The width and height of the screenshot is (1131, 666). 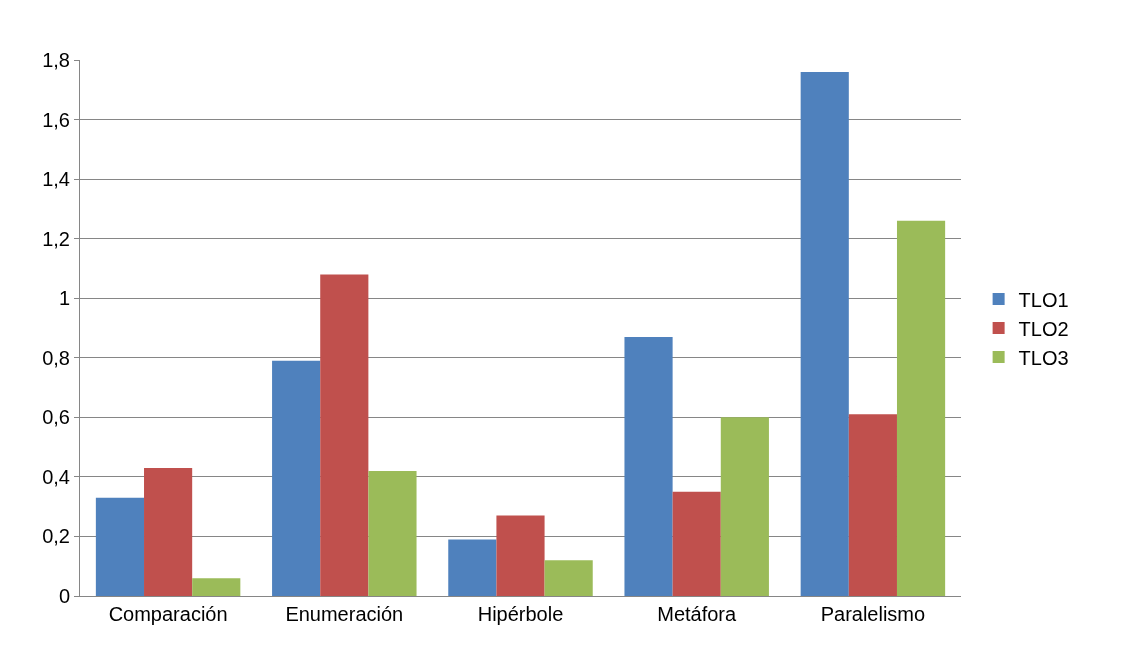 What do you see at coordinates (56, 60) in the screenshot?
I see `y-tick-label: 1,8` at bounding box center [56, 60].